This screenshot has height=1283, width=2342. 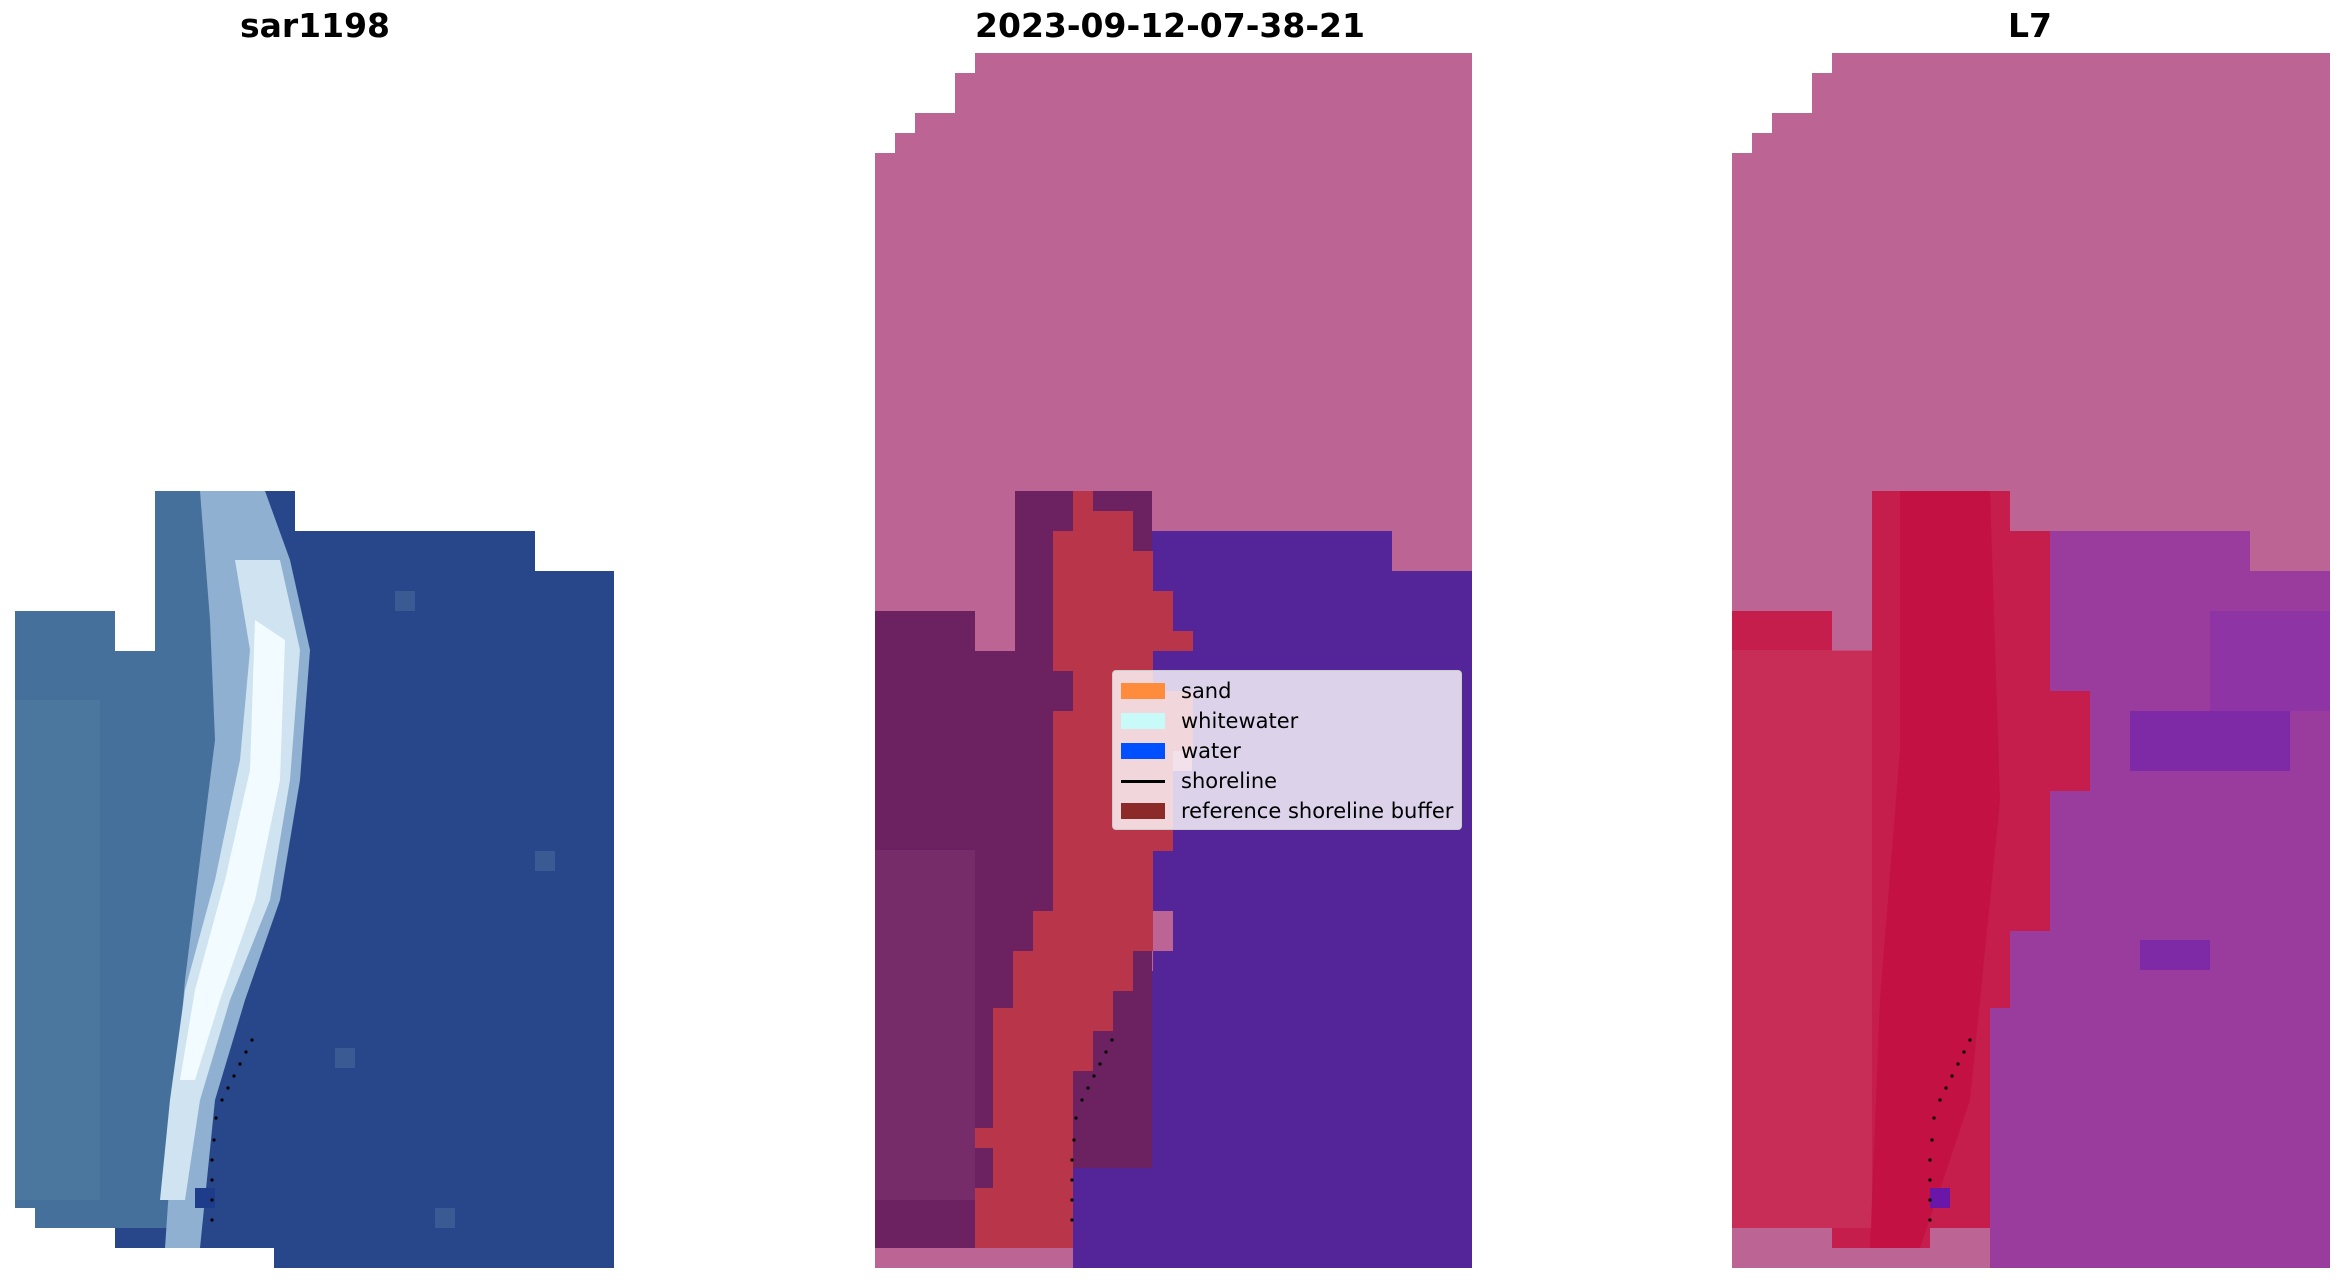 I want to click on legend-item-shoreline: shoreline, so click(x=1199, y=781).